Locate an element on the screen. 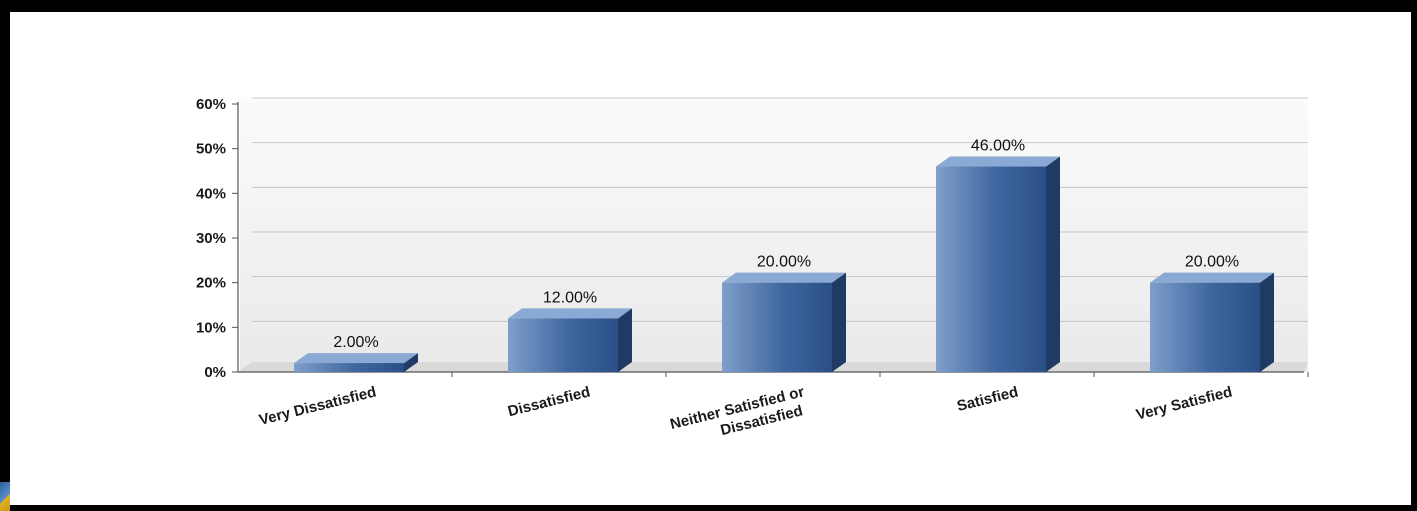 The image size is (1417, 511). y-tick-label: 0% is located at coordinates (215, 372).